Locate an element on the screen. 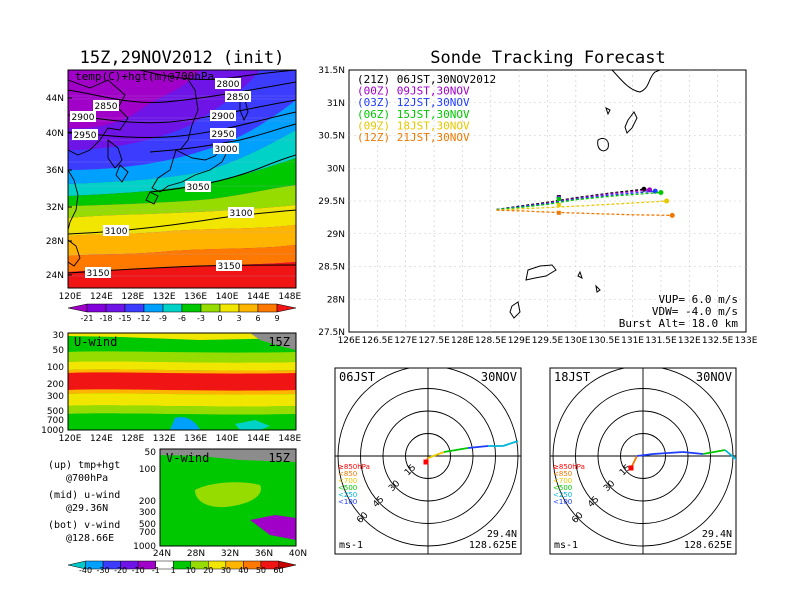 This screenshot has width=792, height=612. colorbar-label: -21 is located at coordinates (86, 318).